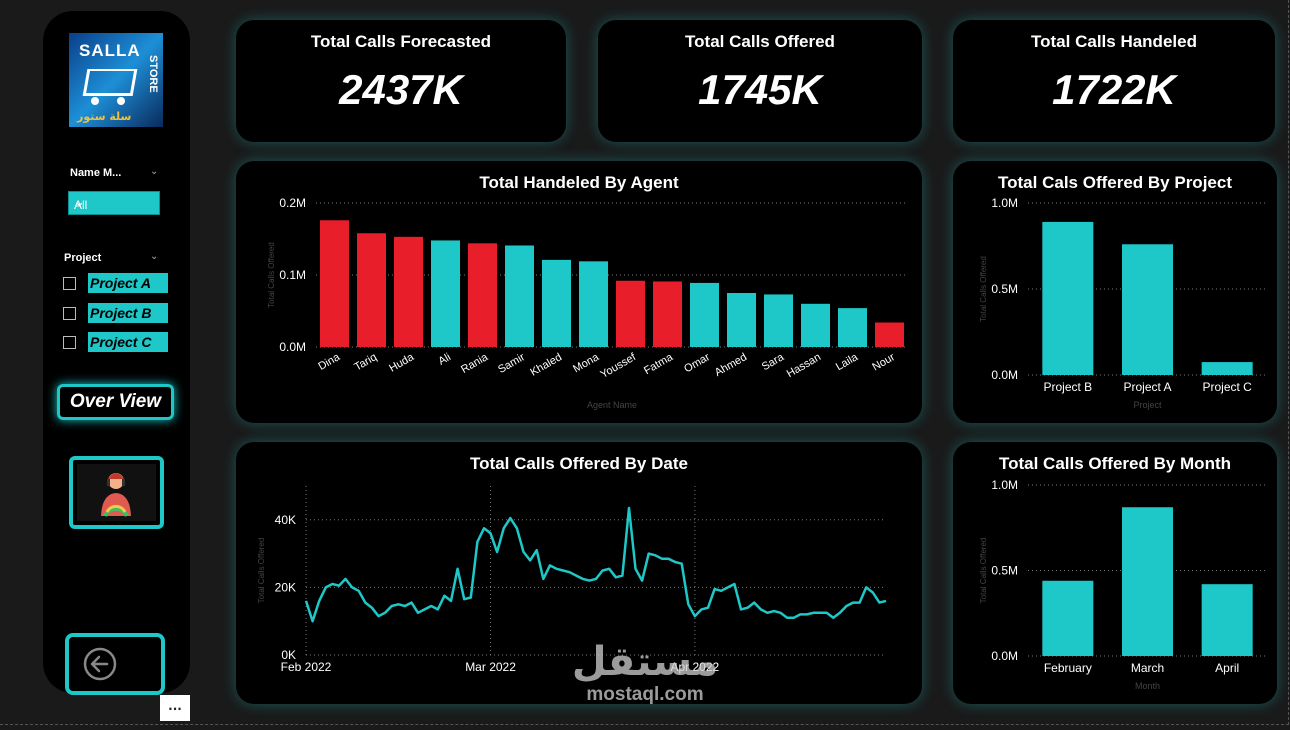  What do you see at coordinates (444, 359) in the screenshot?
I see `x-tick-label: Ali` at bounding box center [444, 359].